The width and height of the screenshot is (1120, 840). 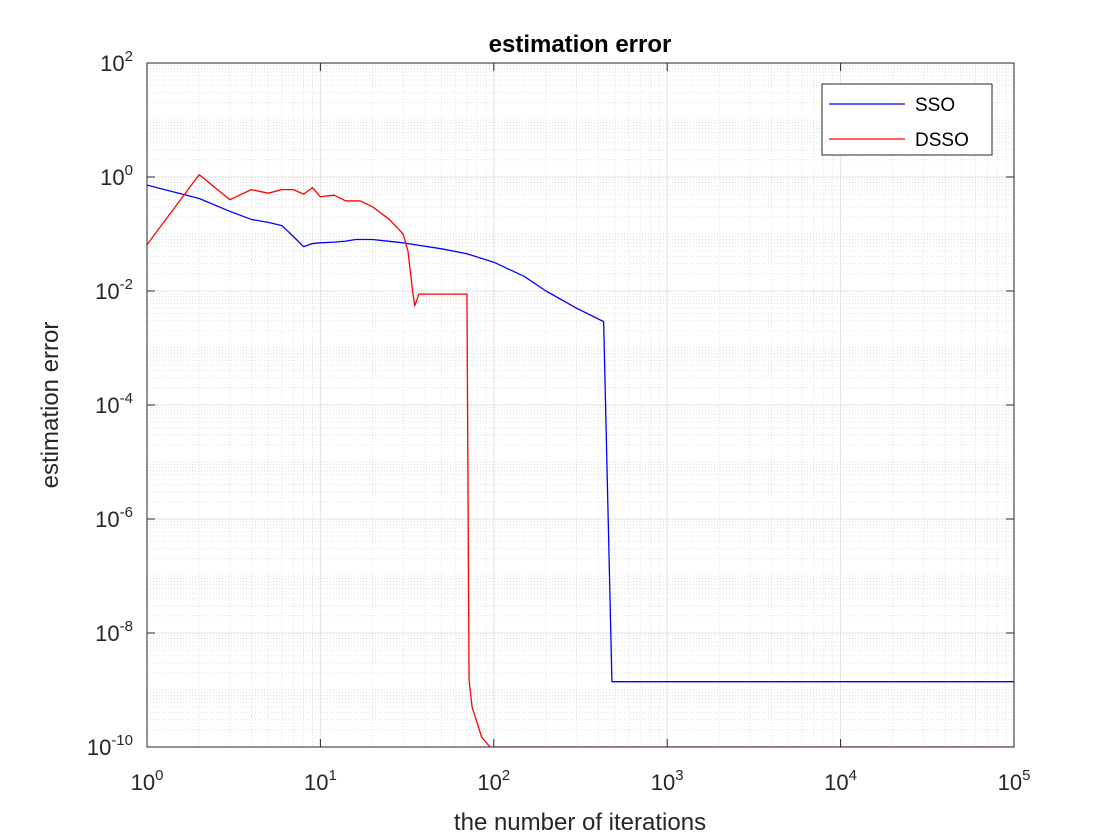 I want to click on x-axis-label: the number of iterations, so click(x=580, y=822).